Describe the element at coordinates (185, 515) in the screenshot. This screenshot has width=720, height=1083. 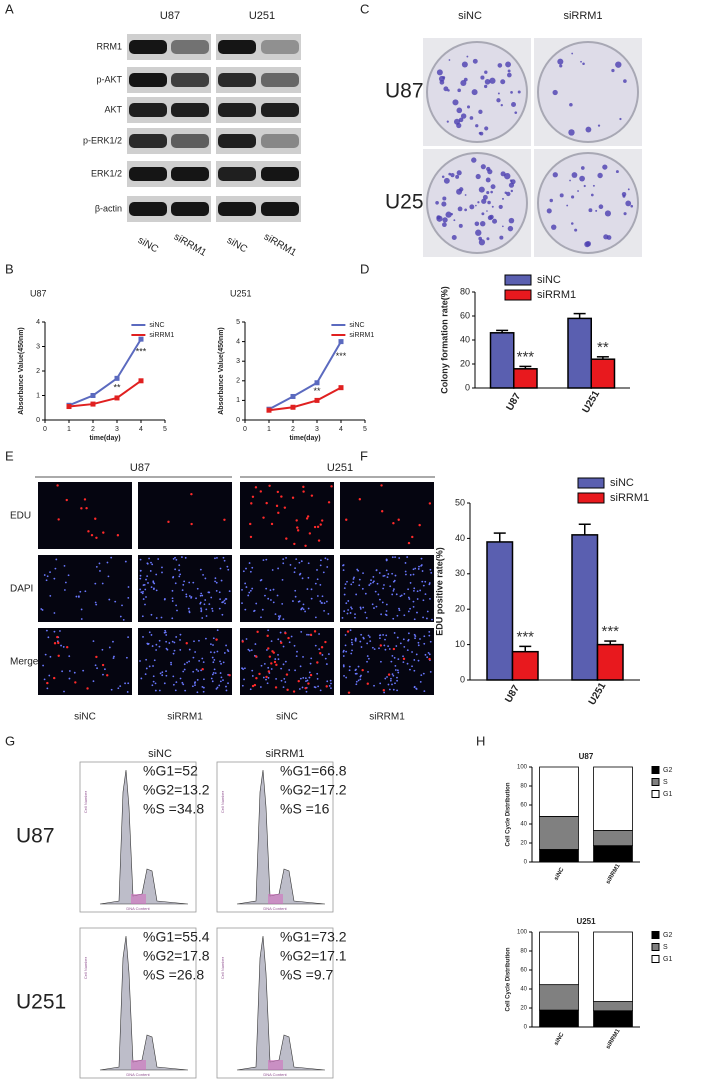
I see `micrograph` at that location.